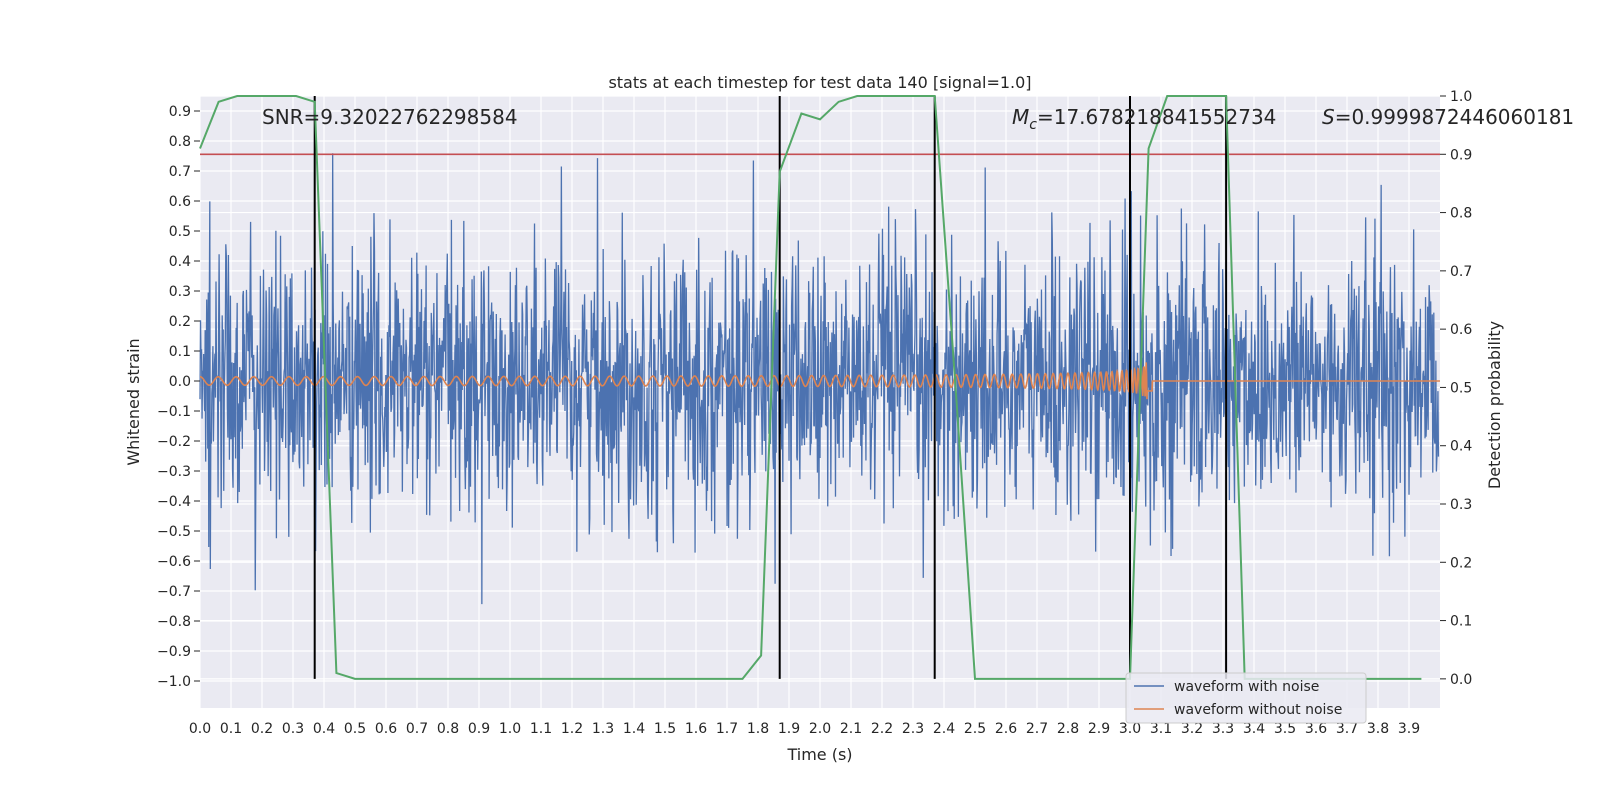 The image size is (1600, 800). I want to click on x-tick-label: 1.8, so click(758, 729).